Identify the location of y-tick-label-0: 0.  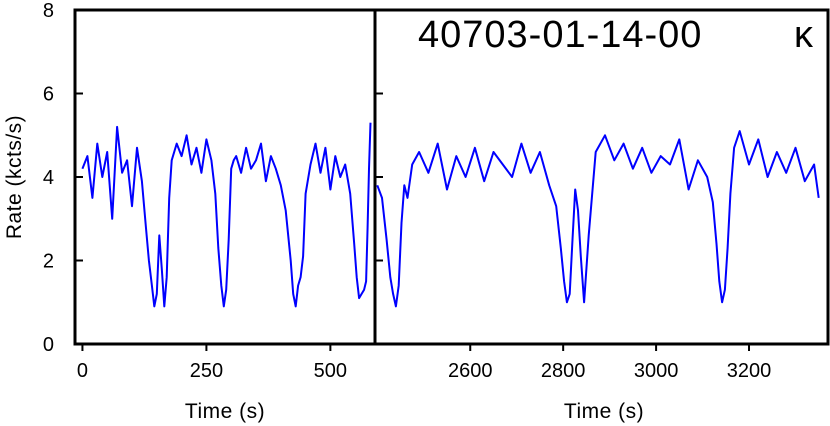
(48, 345).